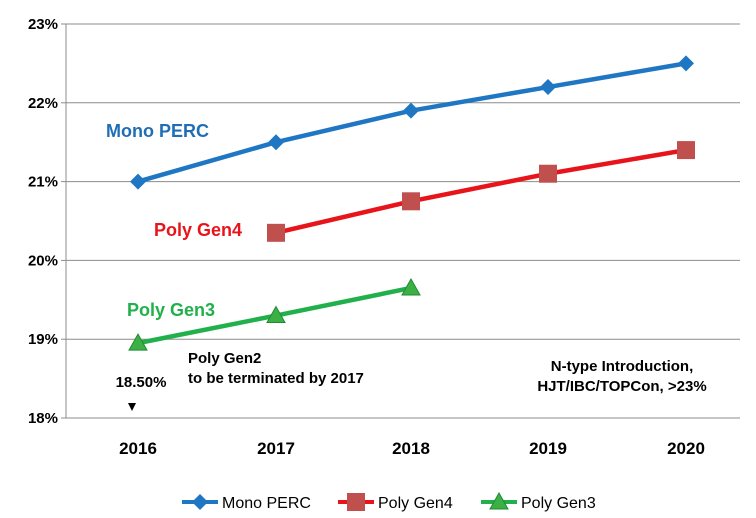 The image size is (756, 518). I want to click on x-tick-label: 2019, so click(548, 448).